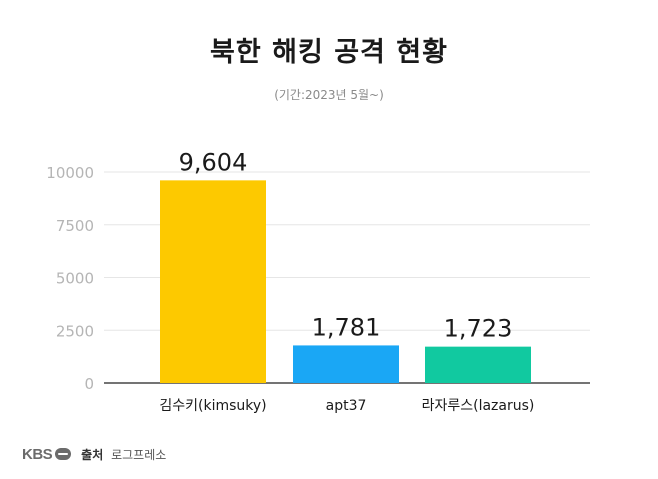 The width and height of the screenshot is (658, 479). Describe the element at coordinates (329, 95) in the screenshot. I see `chart-subtitle: (기간:2023년 5월~)` at that location.